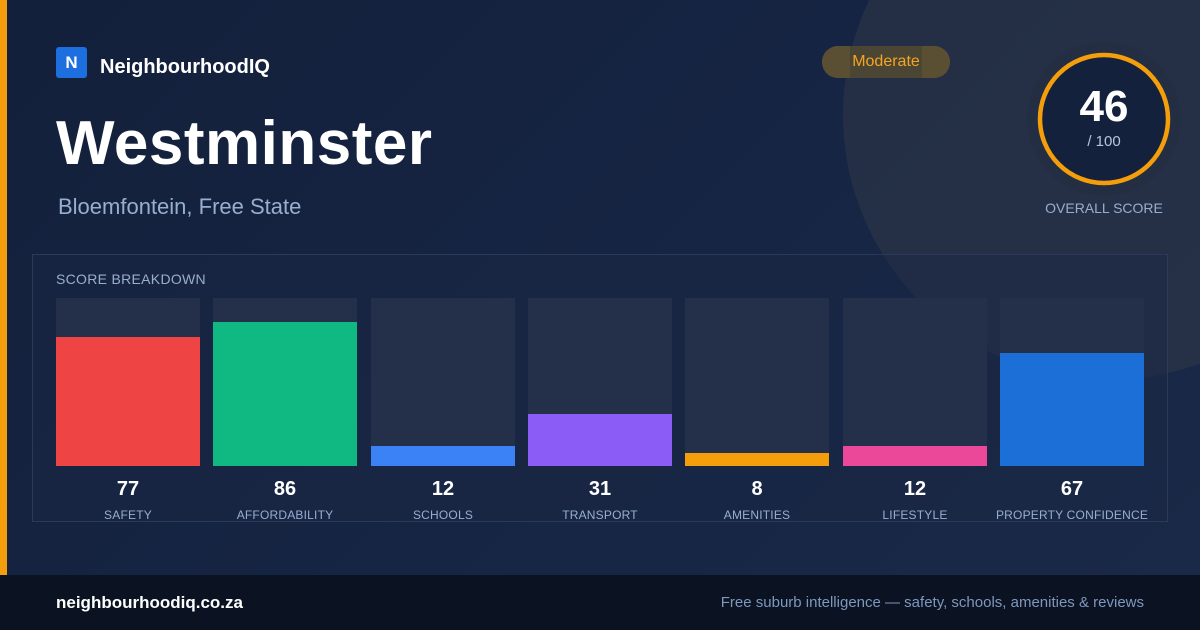 The height and width of the screenshot is (630, 1200). What do you see at coordinates (1104, 208) in the screenshot?
I see `overall-score-label: OVERALL SCORE` at bounding box center [1104, 208].